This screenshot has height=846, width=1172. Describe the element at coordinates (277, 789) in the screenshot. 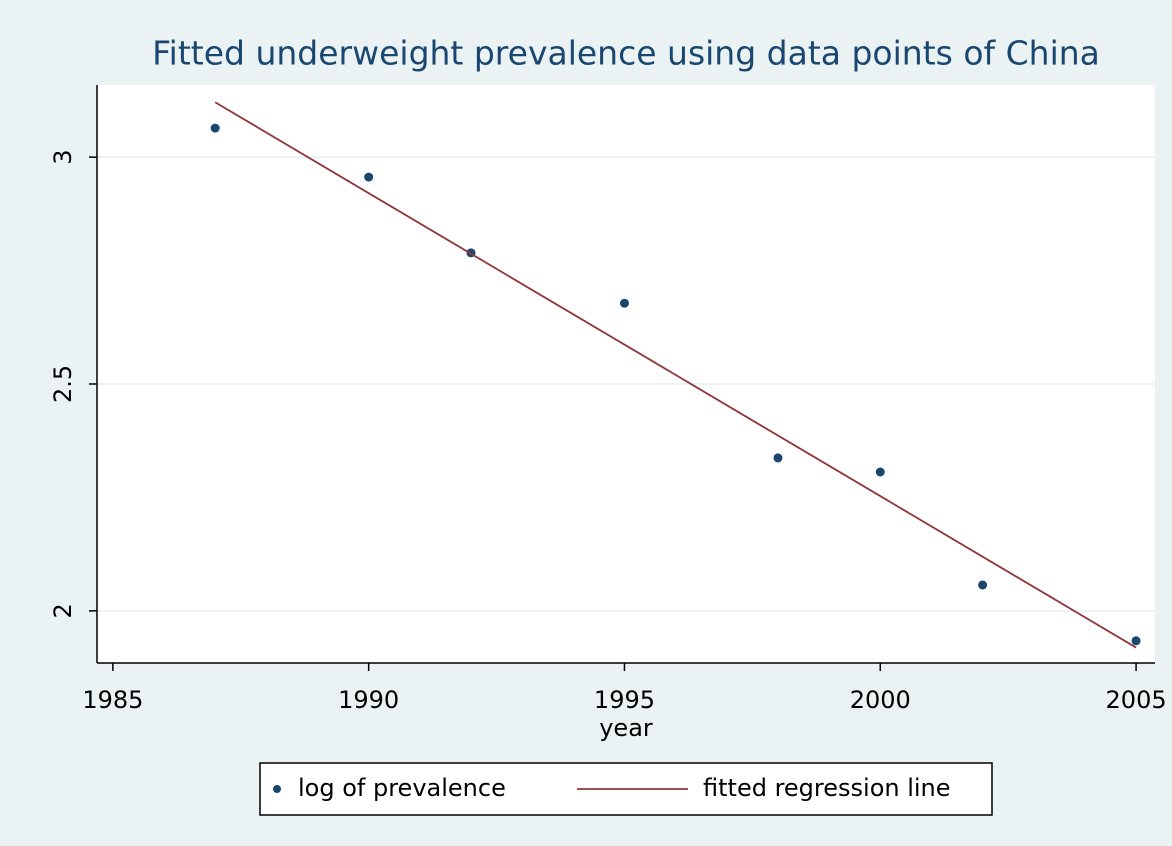

I see `legend-marker` at that location.